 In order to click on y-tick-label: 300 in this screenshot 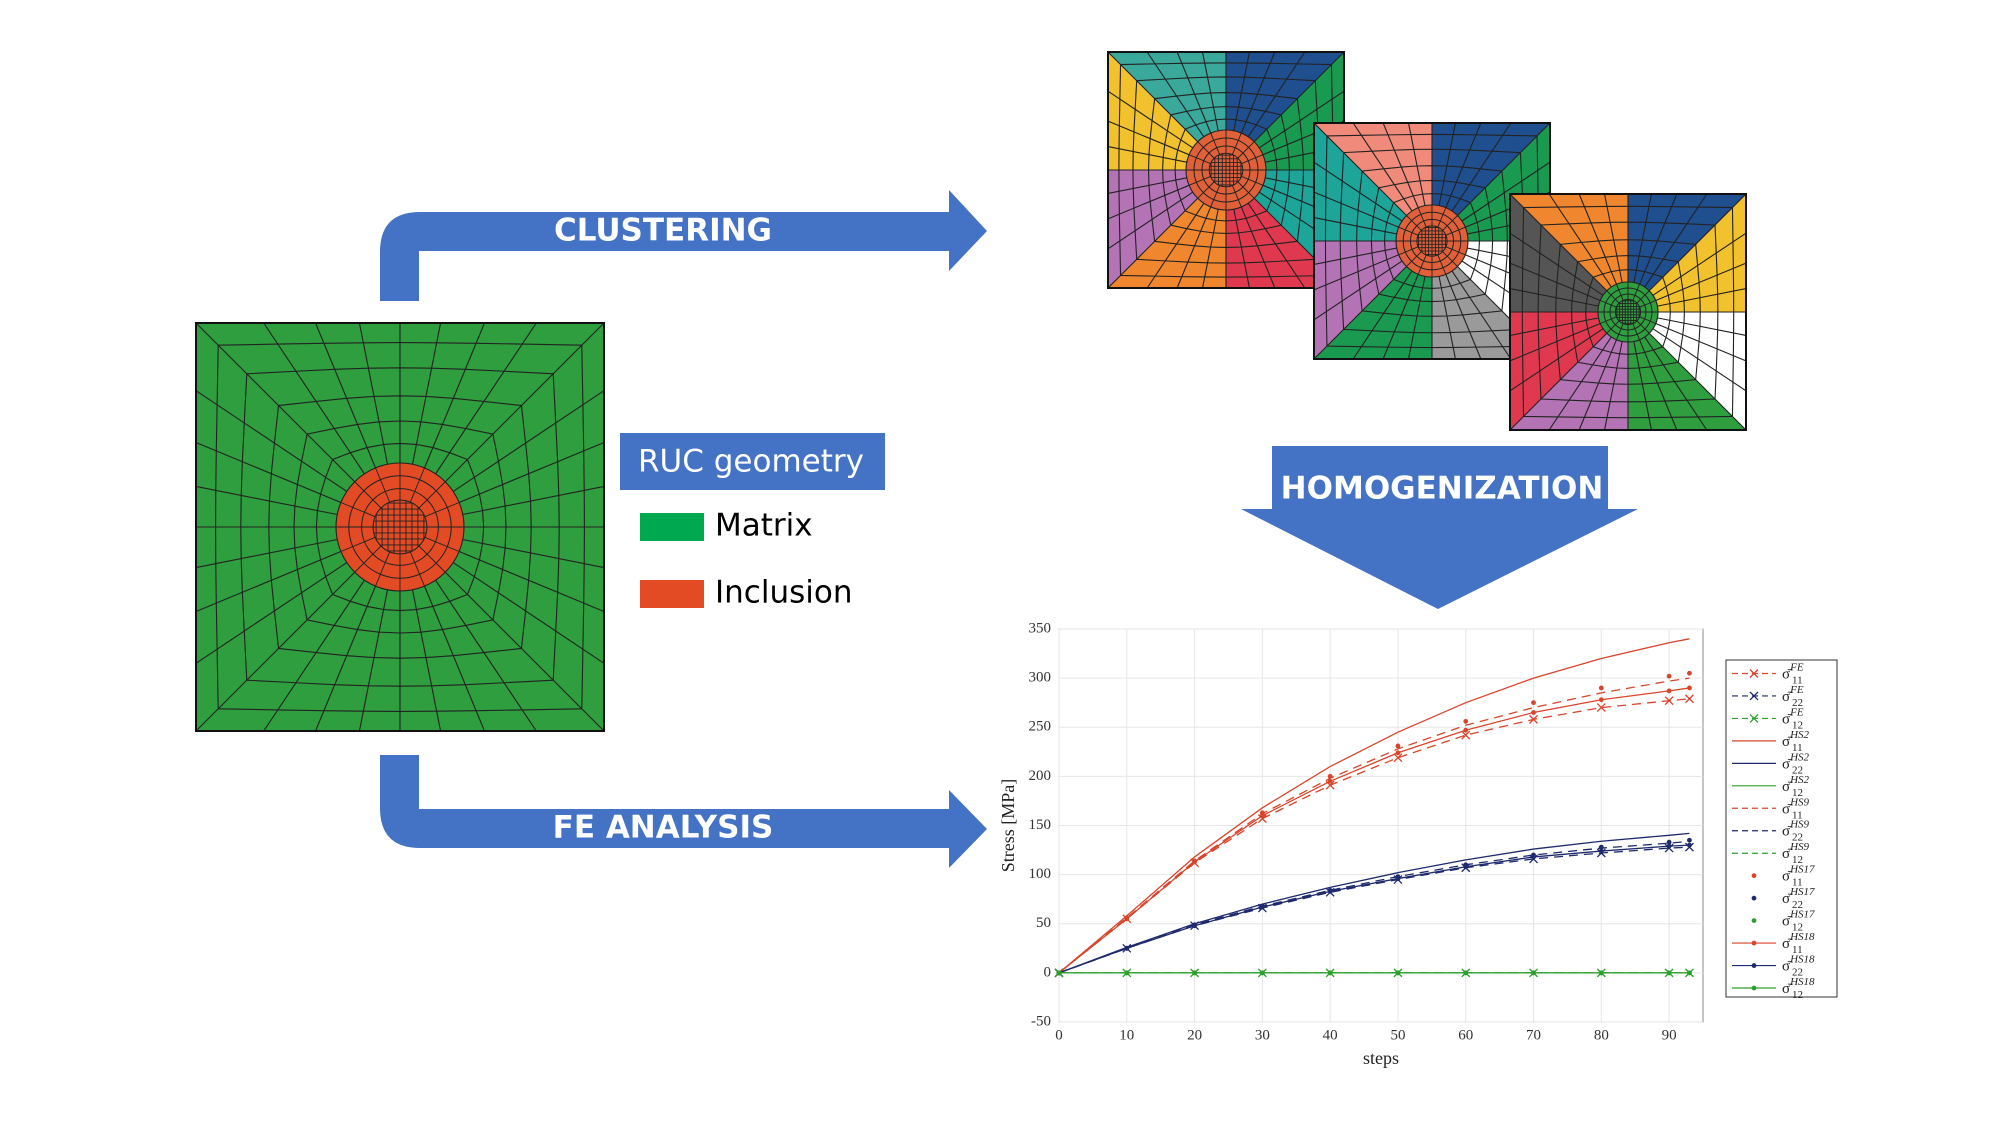, I will do `click(1040, 678)`.